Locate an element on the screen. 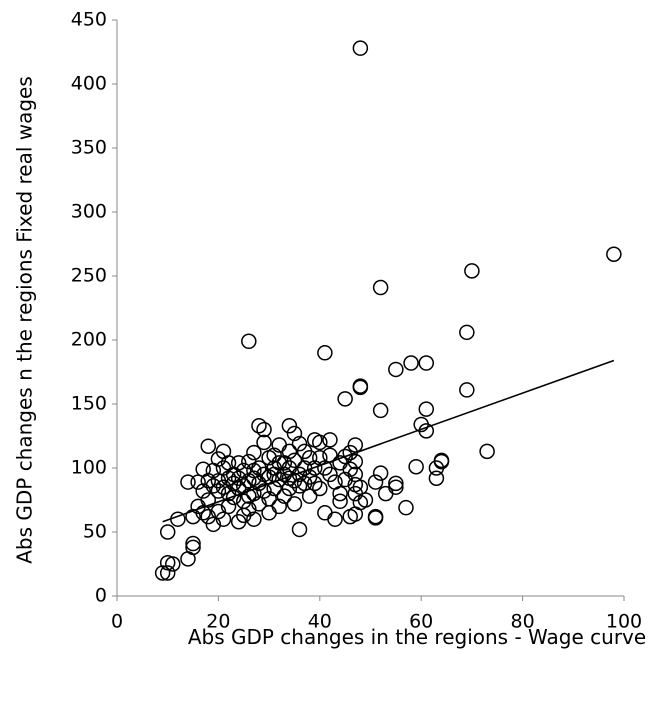  y-tick-label: 200 is located at coordinates (89, 340).